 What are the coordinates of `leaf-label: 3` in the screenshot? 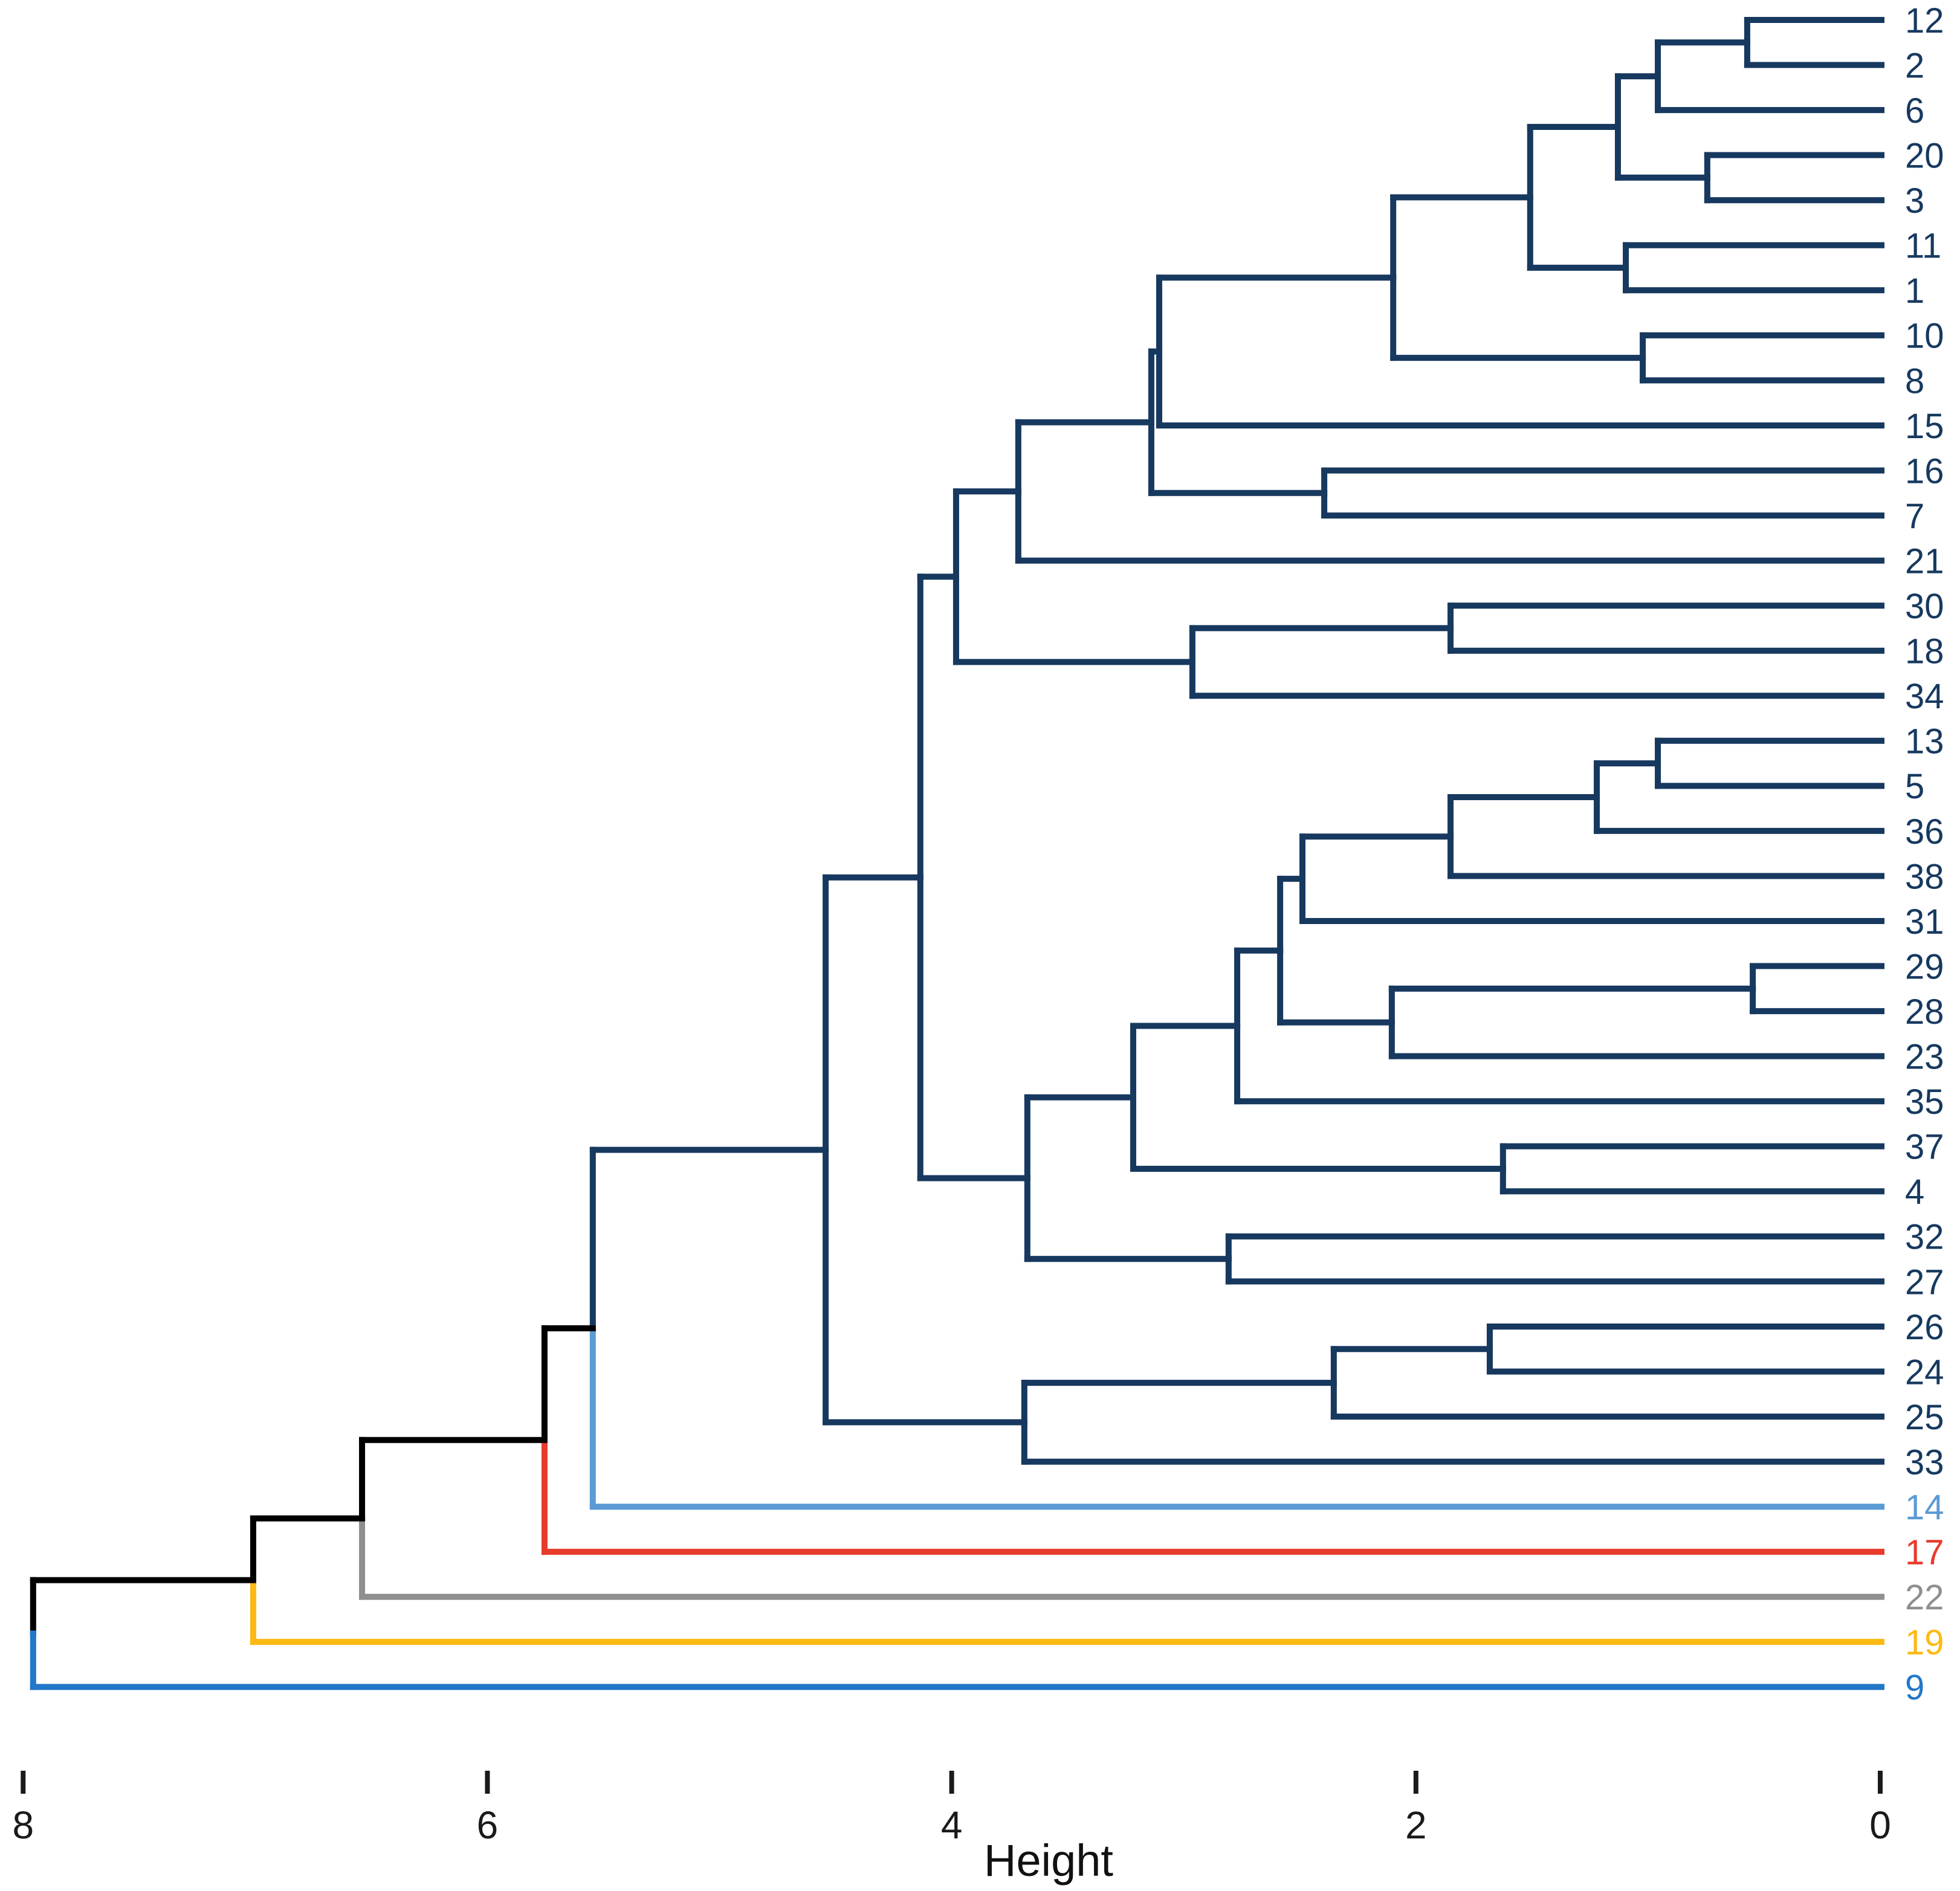 It's located at (1914, 201).